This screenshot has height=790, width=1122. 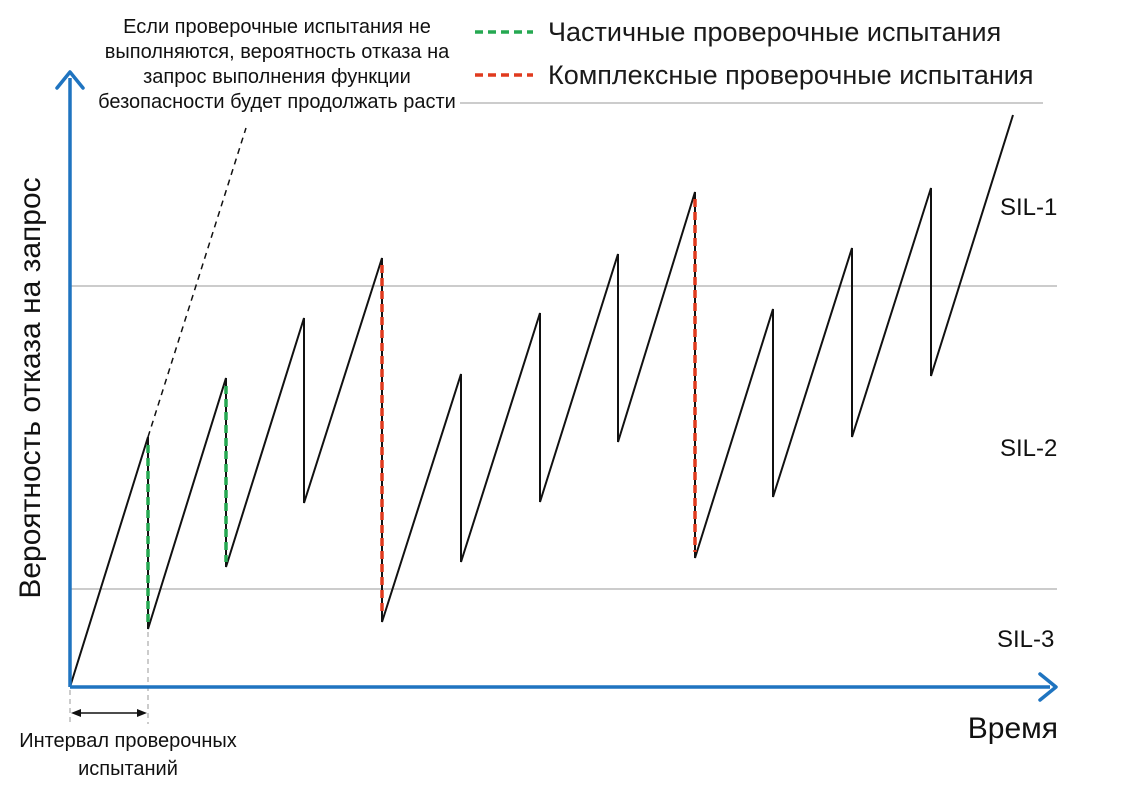 What do you see at coordinates (70, 80) in the screenshot?
I see `y-axis-arrow-icon` at bounding box center [70, 80].